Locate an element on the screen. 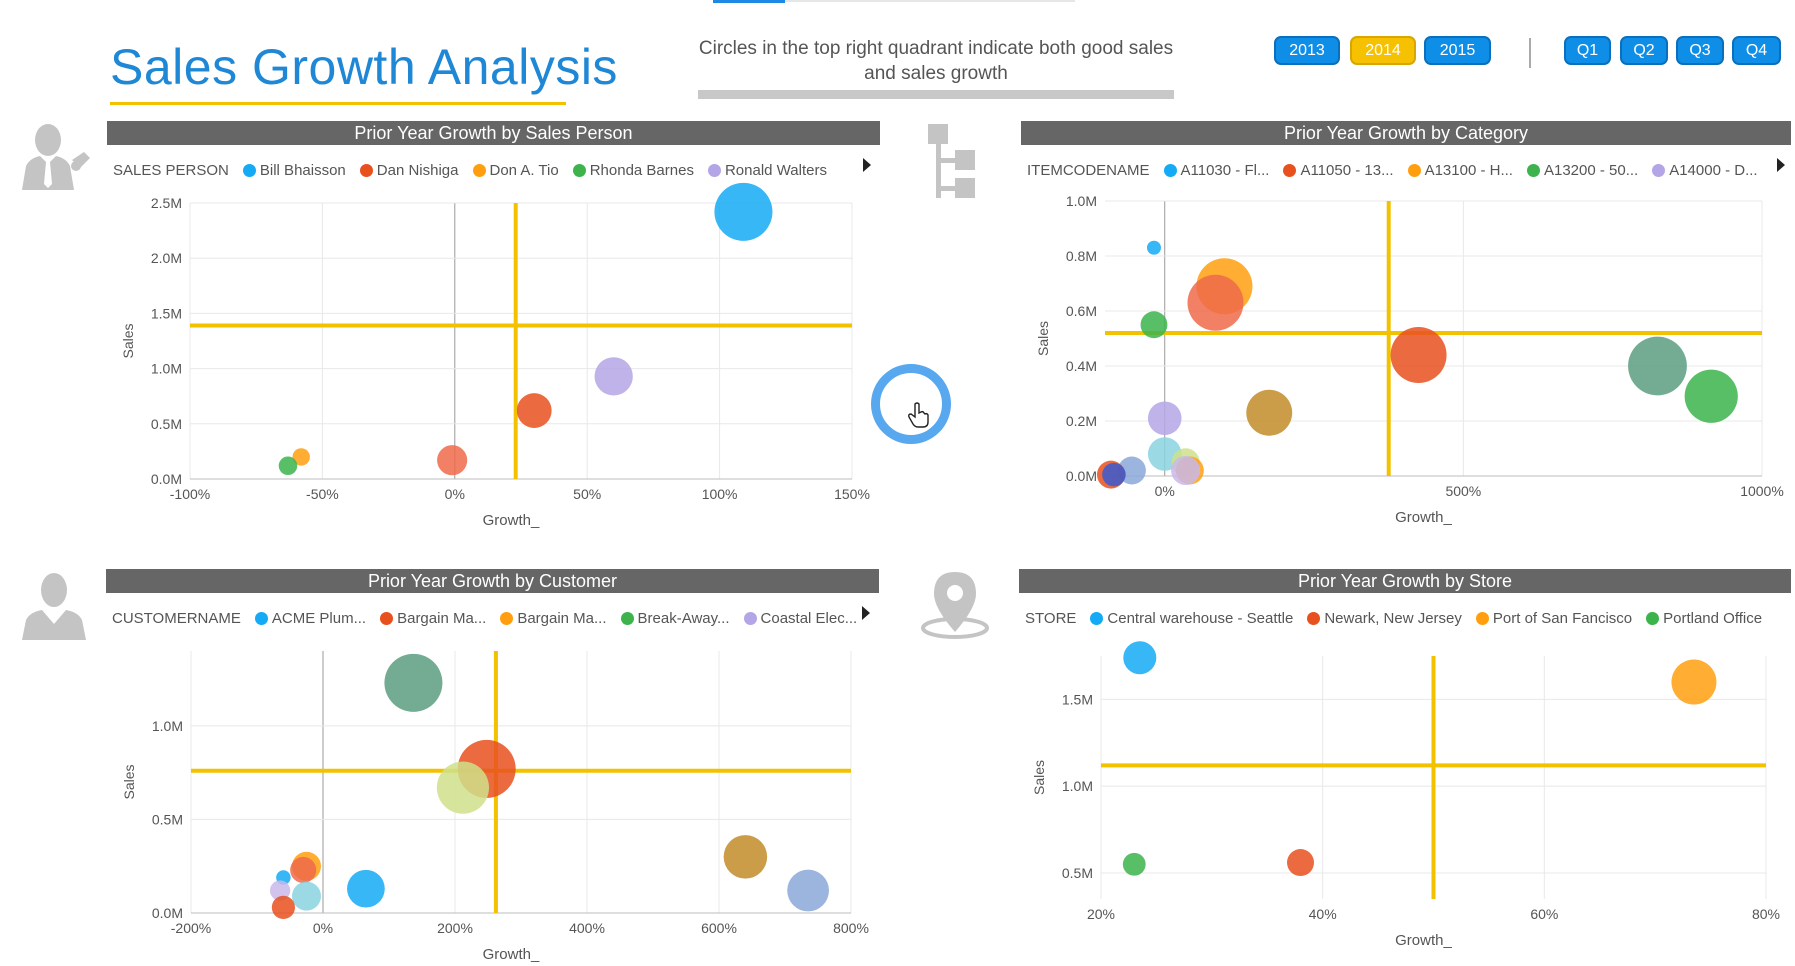 This screenshot has width=1795, height=966. quarter-slicer-label: Q2 is located at coordinates (1644, 50).